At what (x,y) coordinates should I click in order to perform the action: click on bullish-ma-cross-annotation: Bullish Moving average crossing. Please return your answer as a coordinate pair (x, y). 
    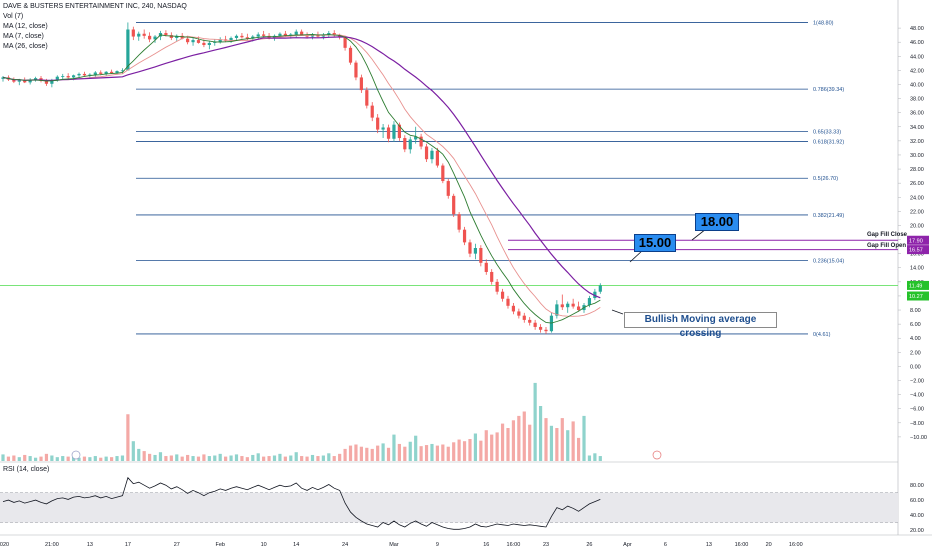
    Looking at the image, I should click on (700, 325).